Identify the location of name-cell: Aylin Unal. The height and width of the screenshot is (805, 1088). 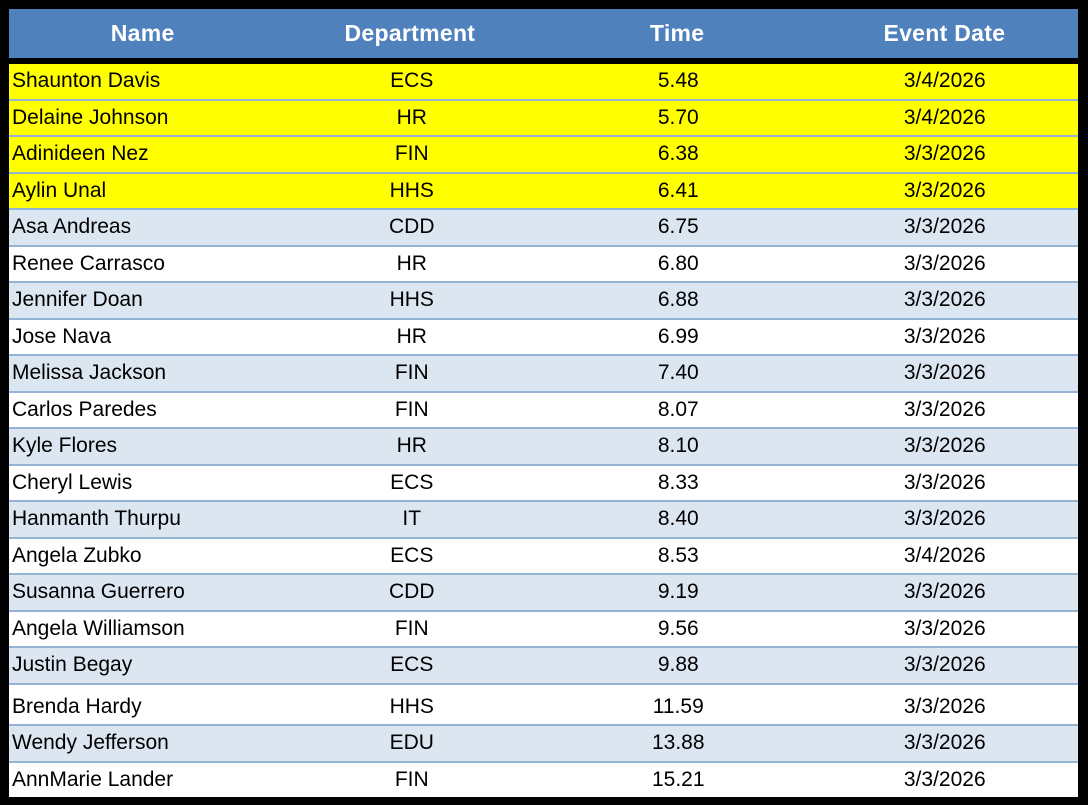
(59, 190).